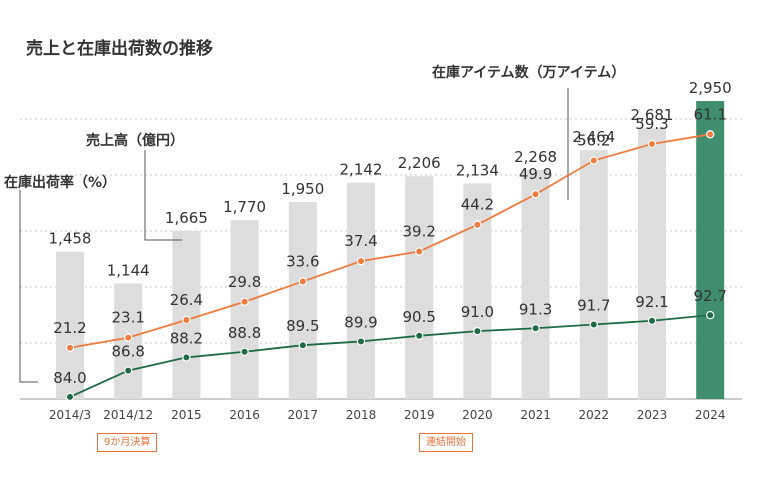 This screenshot has height=483, width=761. What do you see at coordinates (244, 207) in the screenshot?
I see `bar-label-2016: 1,770` at bounding box center [244, 207].